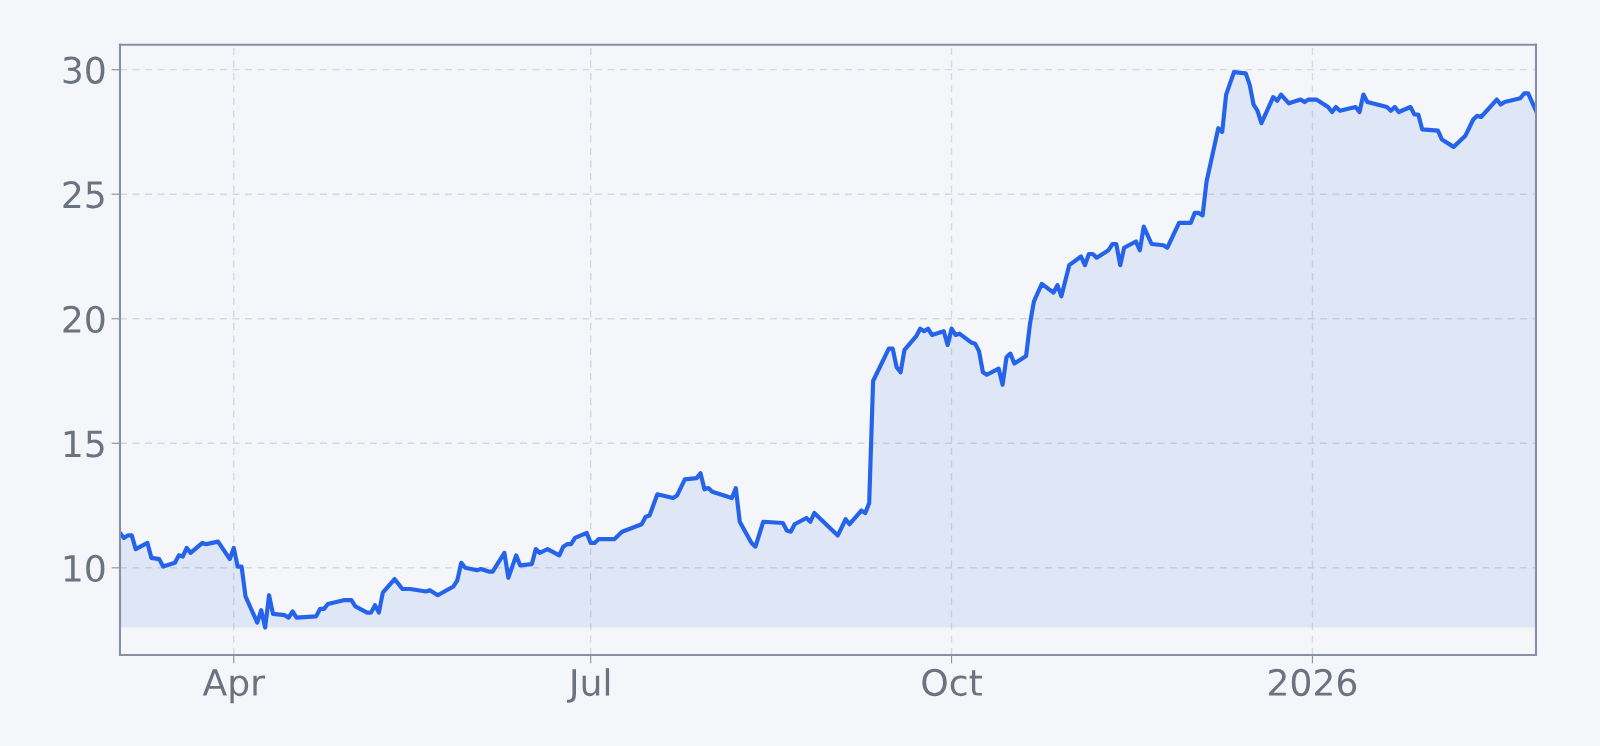 The height and width of the screenshot is (746, 1600). What do you see at coordinates (588, 685) in the screenshot?
I see `x-tick-label: Jul` at bounding box center [588, 685].